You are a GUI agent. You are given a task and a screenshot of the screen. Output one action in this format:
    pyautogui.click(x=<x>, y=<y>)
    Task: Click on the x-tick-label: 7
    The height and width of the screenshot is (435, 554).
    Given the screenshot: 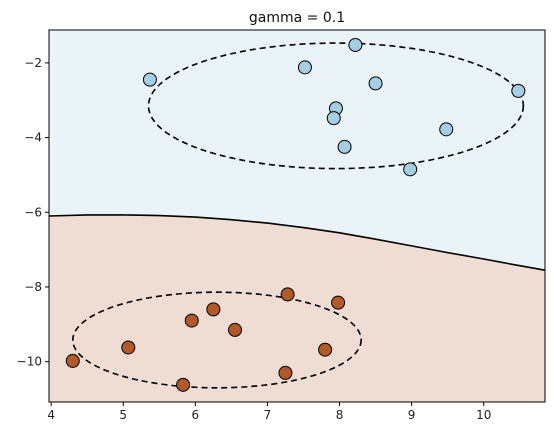 What is the action you would take?
    pyautogui.click(x=268, y=415)
    